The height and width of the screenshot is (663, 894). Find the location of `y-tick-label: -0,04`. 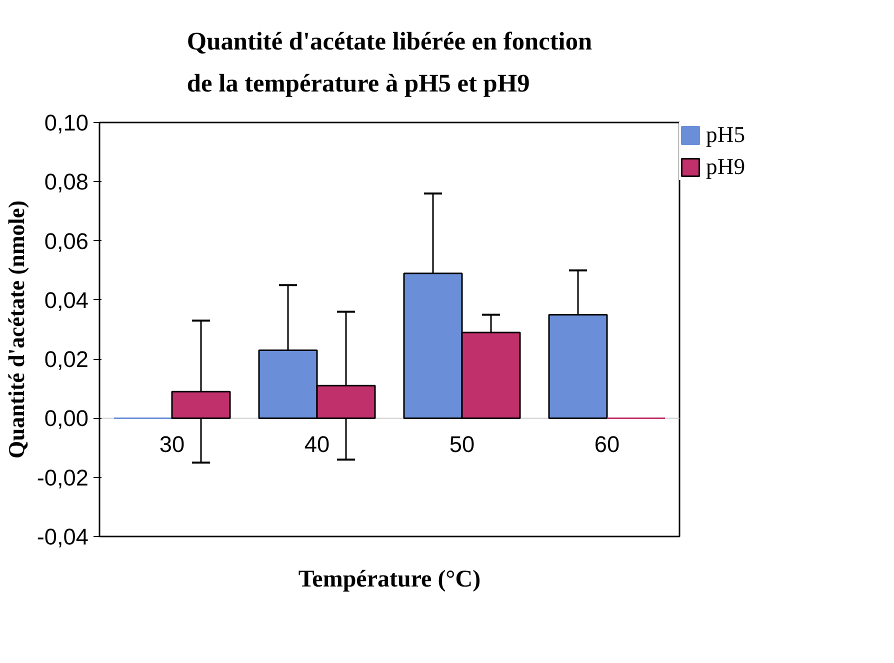

y-tick-label: -0,04 is located at coordinates (62, 537).